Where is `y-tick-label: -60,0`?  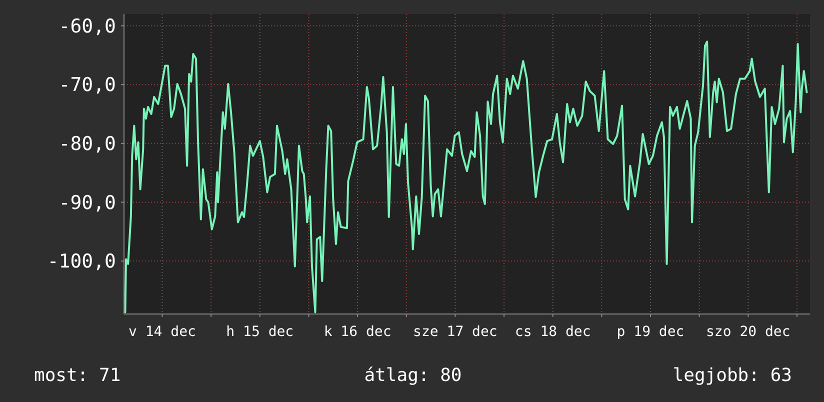 y-tick-label: -60,0 is located at coordinates (87, 26).